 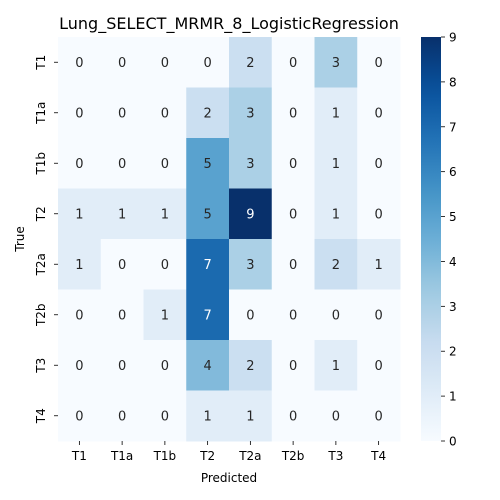 What do you see at coordinates (207, 366) in the screenshot?
I see `cell-value-label: 4` at bounding box center [207, 366].